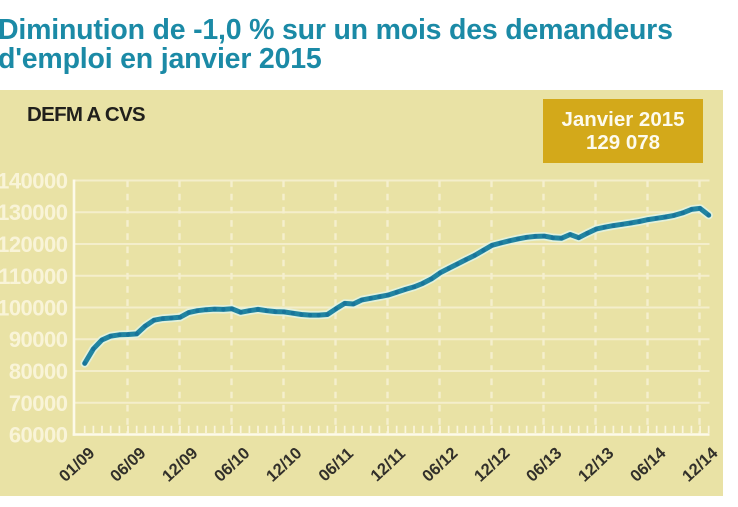 This screenshot has height=507, width=738. What do you see at coordinates (336, 464) in the screenshot?
I see `svg-text: 06/11` at bounding box center [336, 464].